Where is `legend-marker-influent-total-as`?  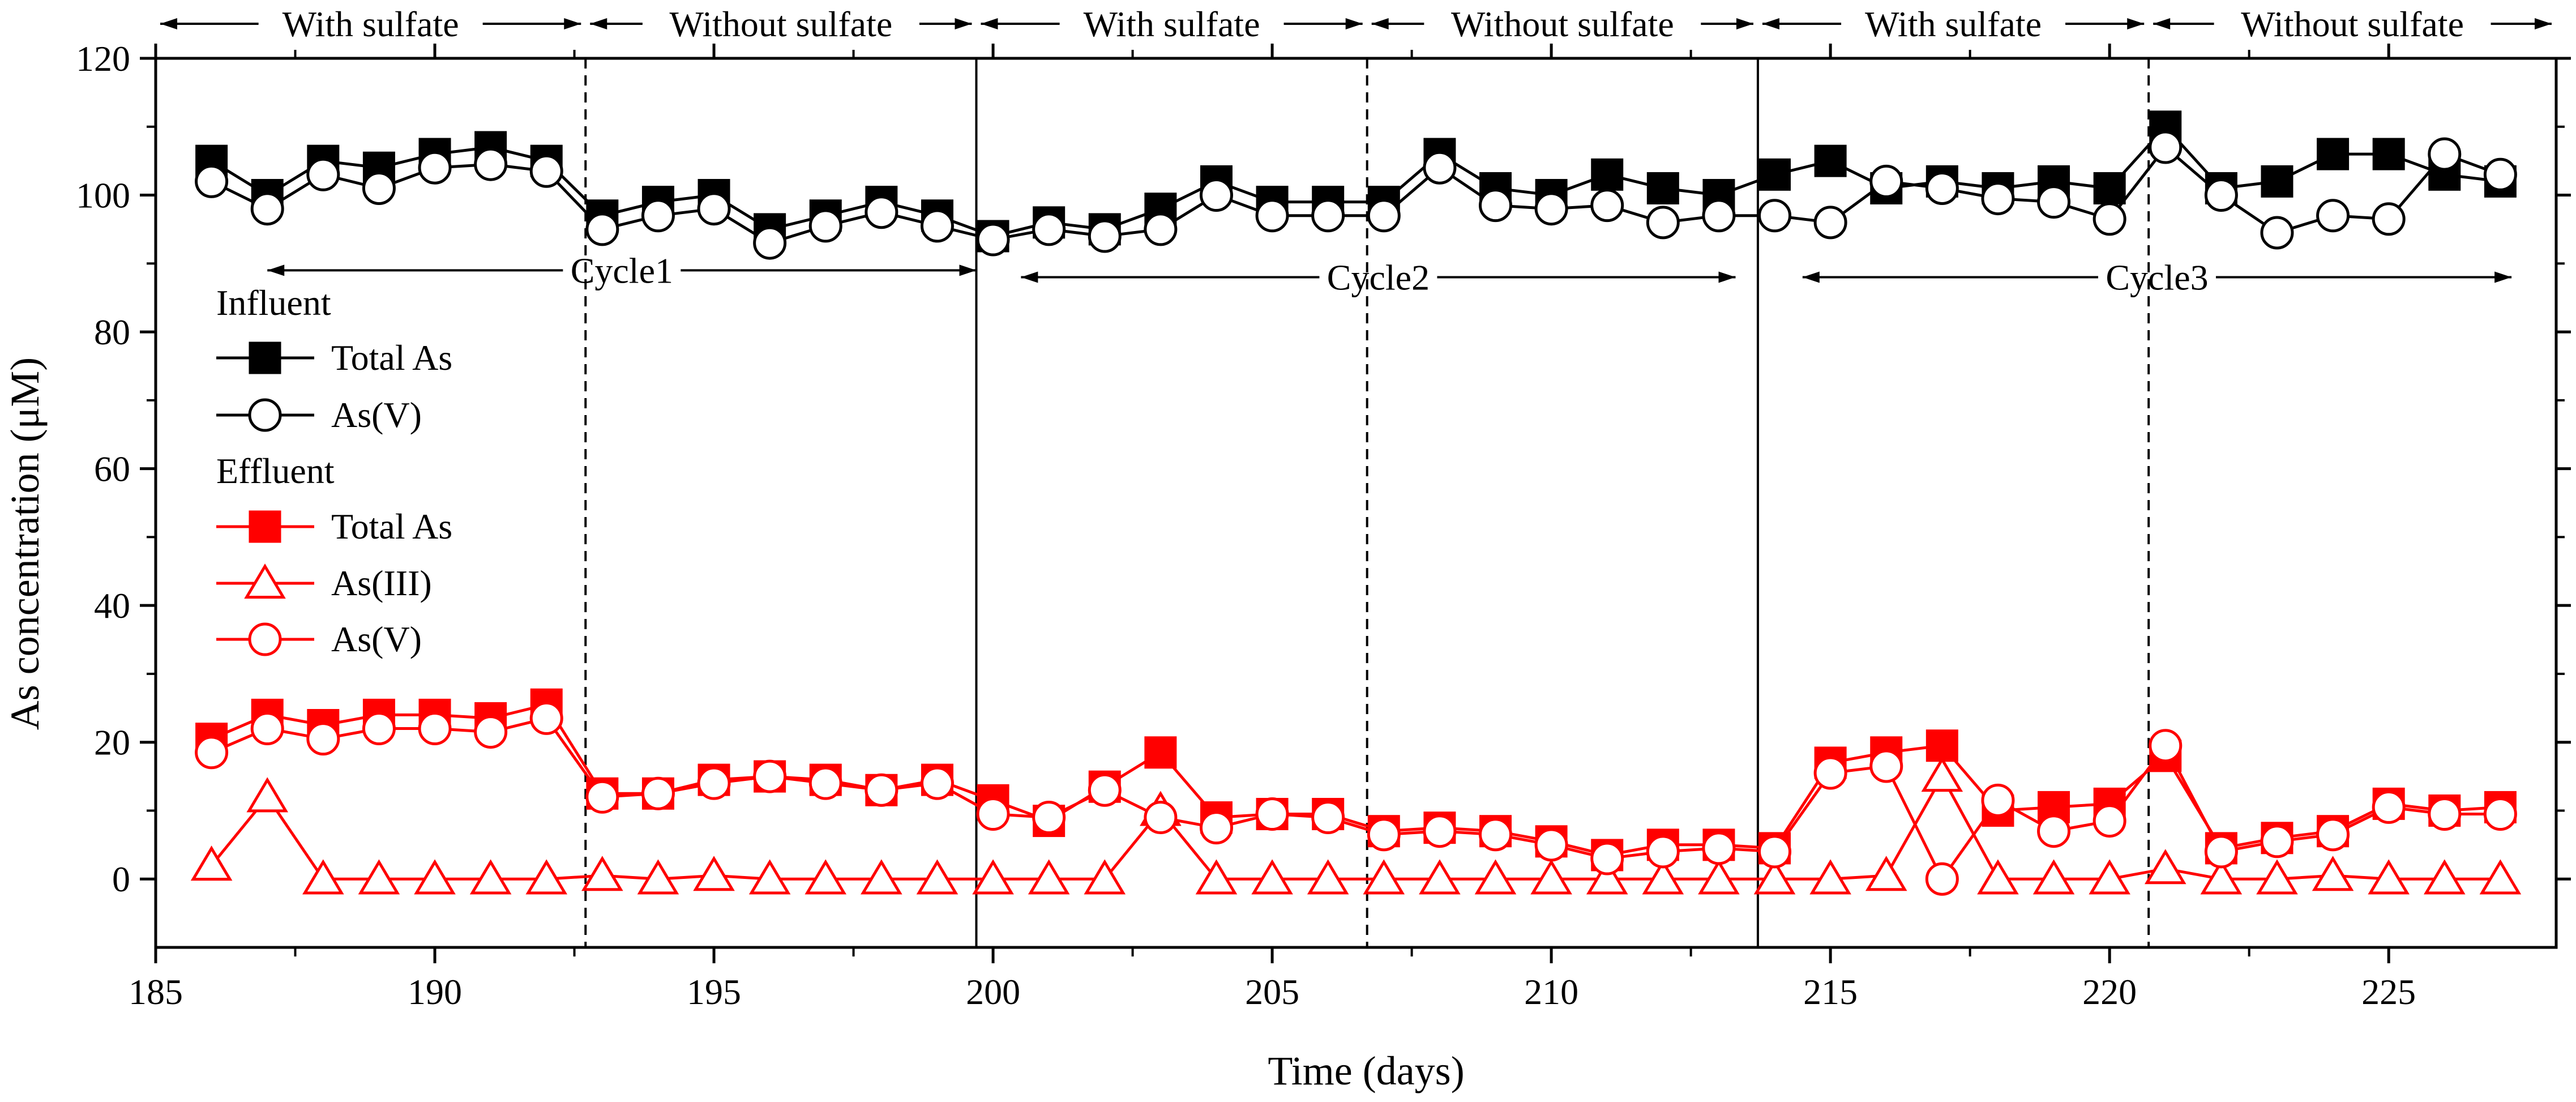 legend-marker-influent-total-as is located at coordinates (265, 357).